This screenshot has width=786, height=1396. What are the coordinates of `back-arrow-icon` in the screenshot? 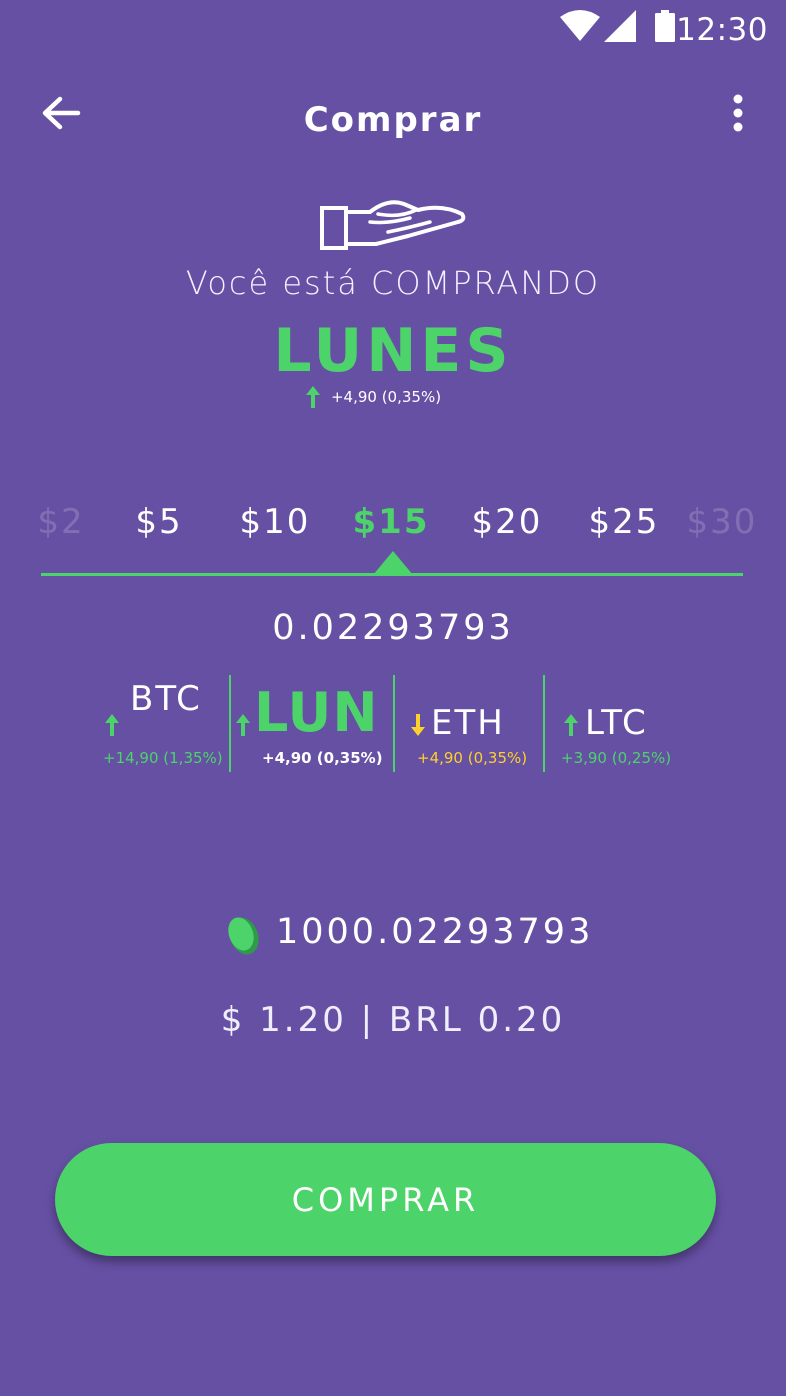 It's located at (61, 113).